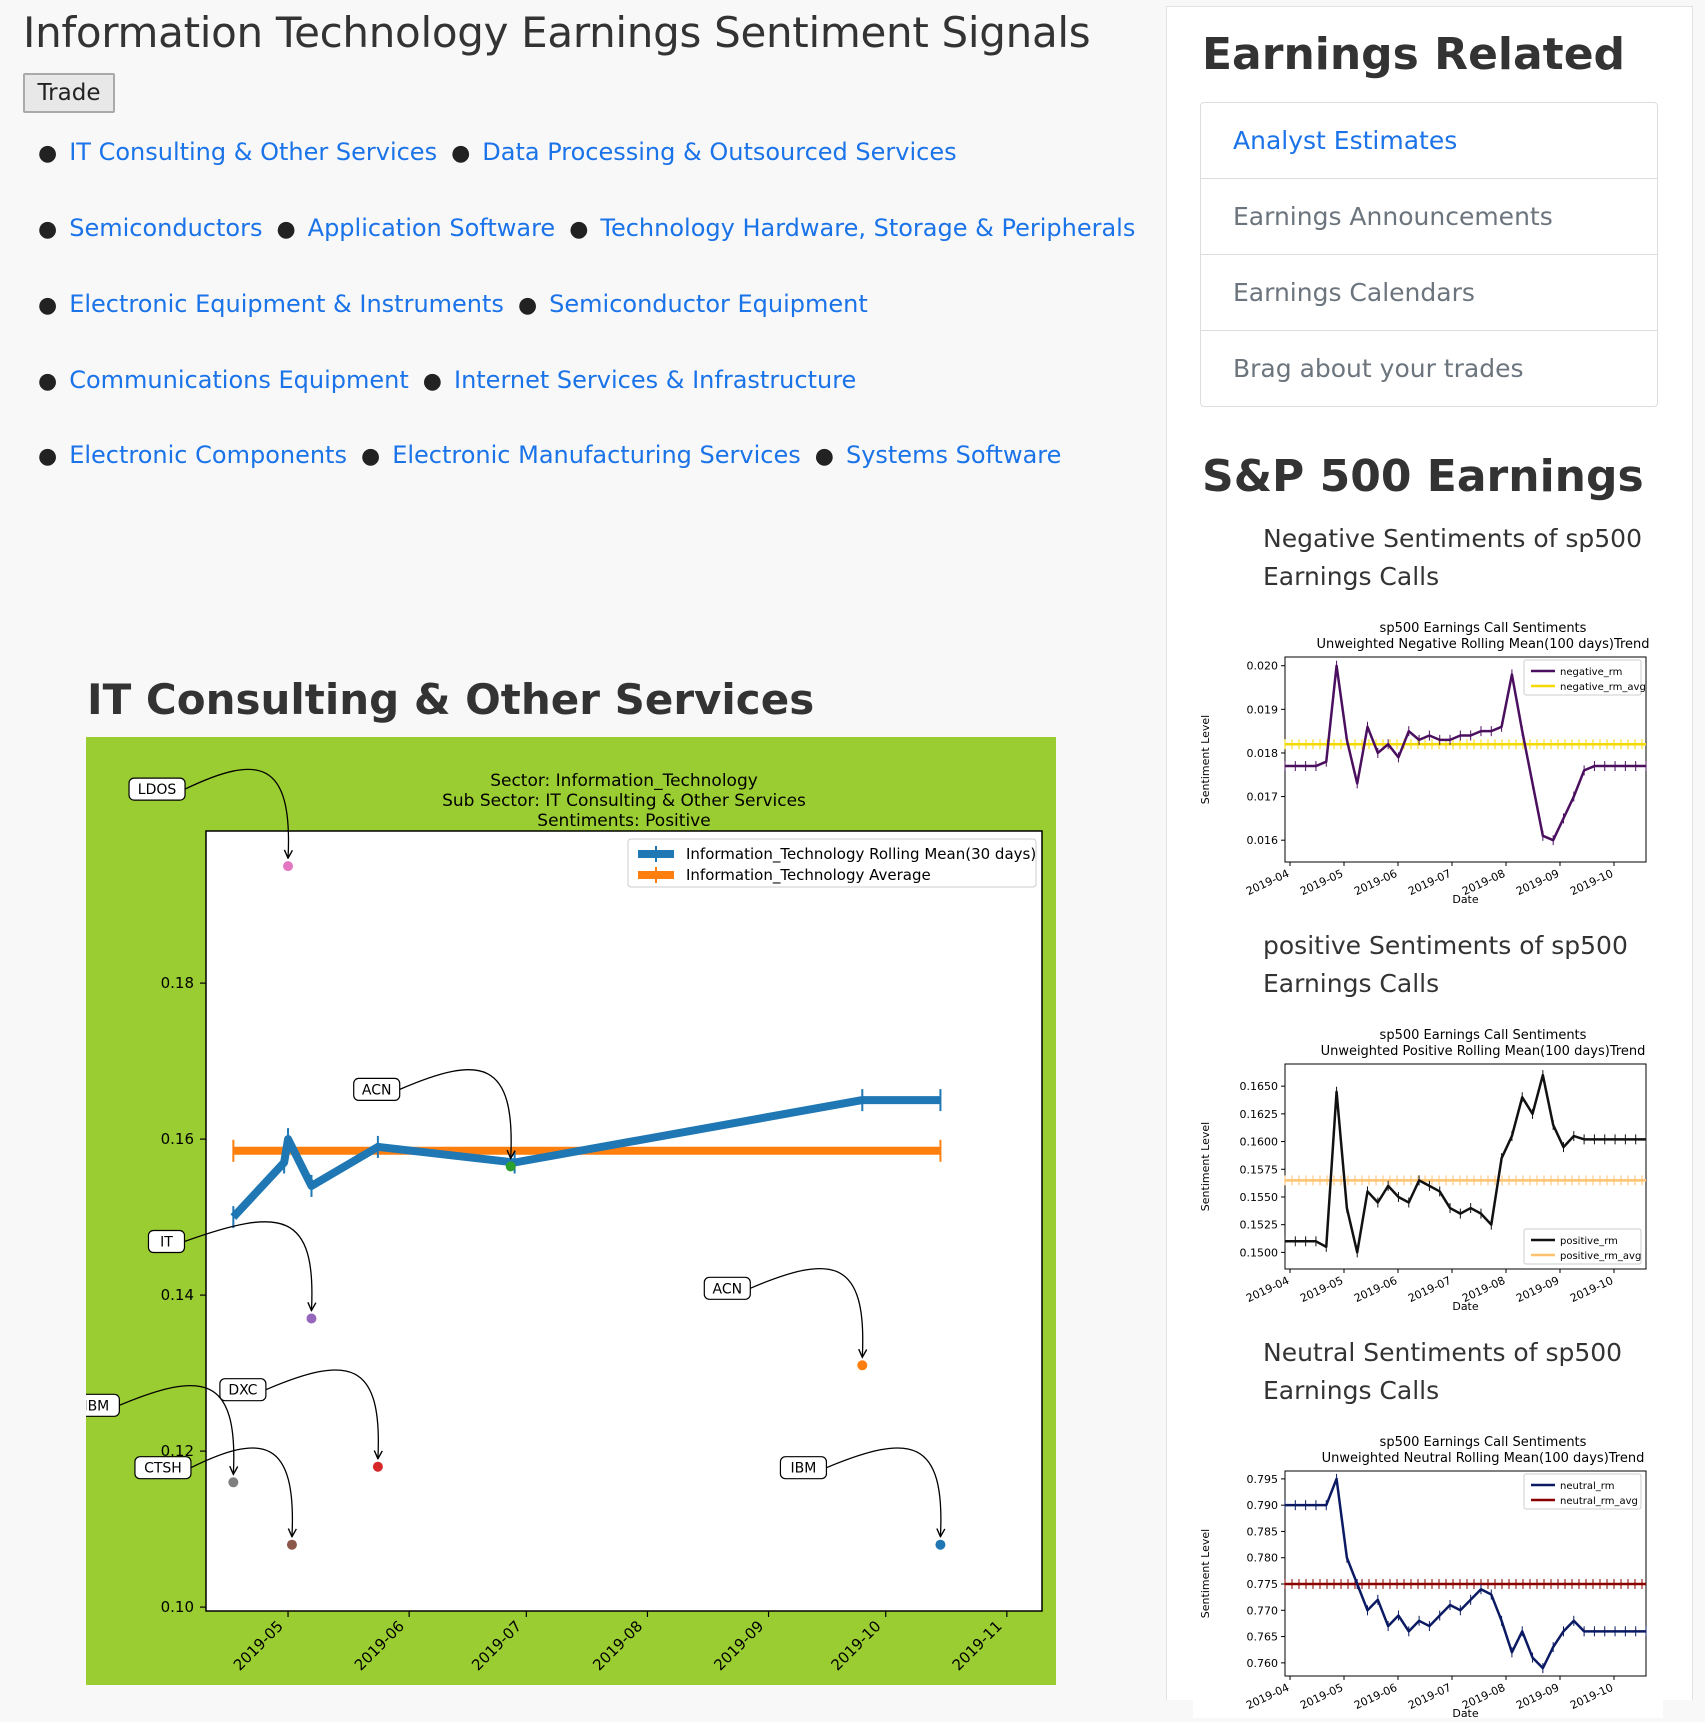 Image resolution: width=1705 pixels, height=1722 pixels. Describe the element at coordinates (286, 304) in the screenshot. I see `subsector-link: Electronic Equipment & Instruments` at that location.